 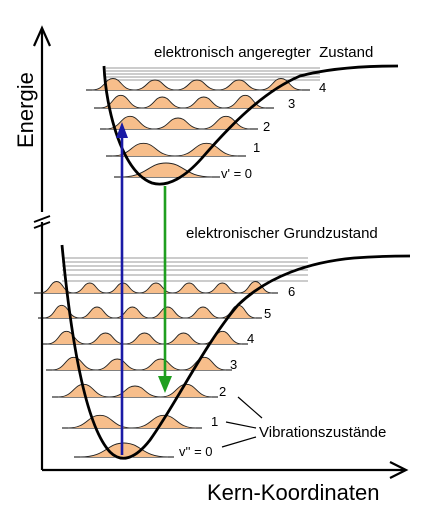 What do you see at coordinates (256, 147) in the screenshot?
I see `excited-level-label: 1` at bounding box center [256, 147].